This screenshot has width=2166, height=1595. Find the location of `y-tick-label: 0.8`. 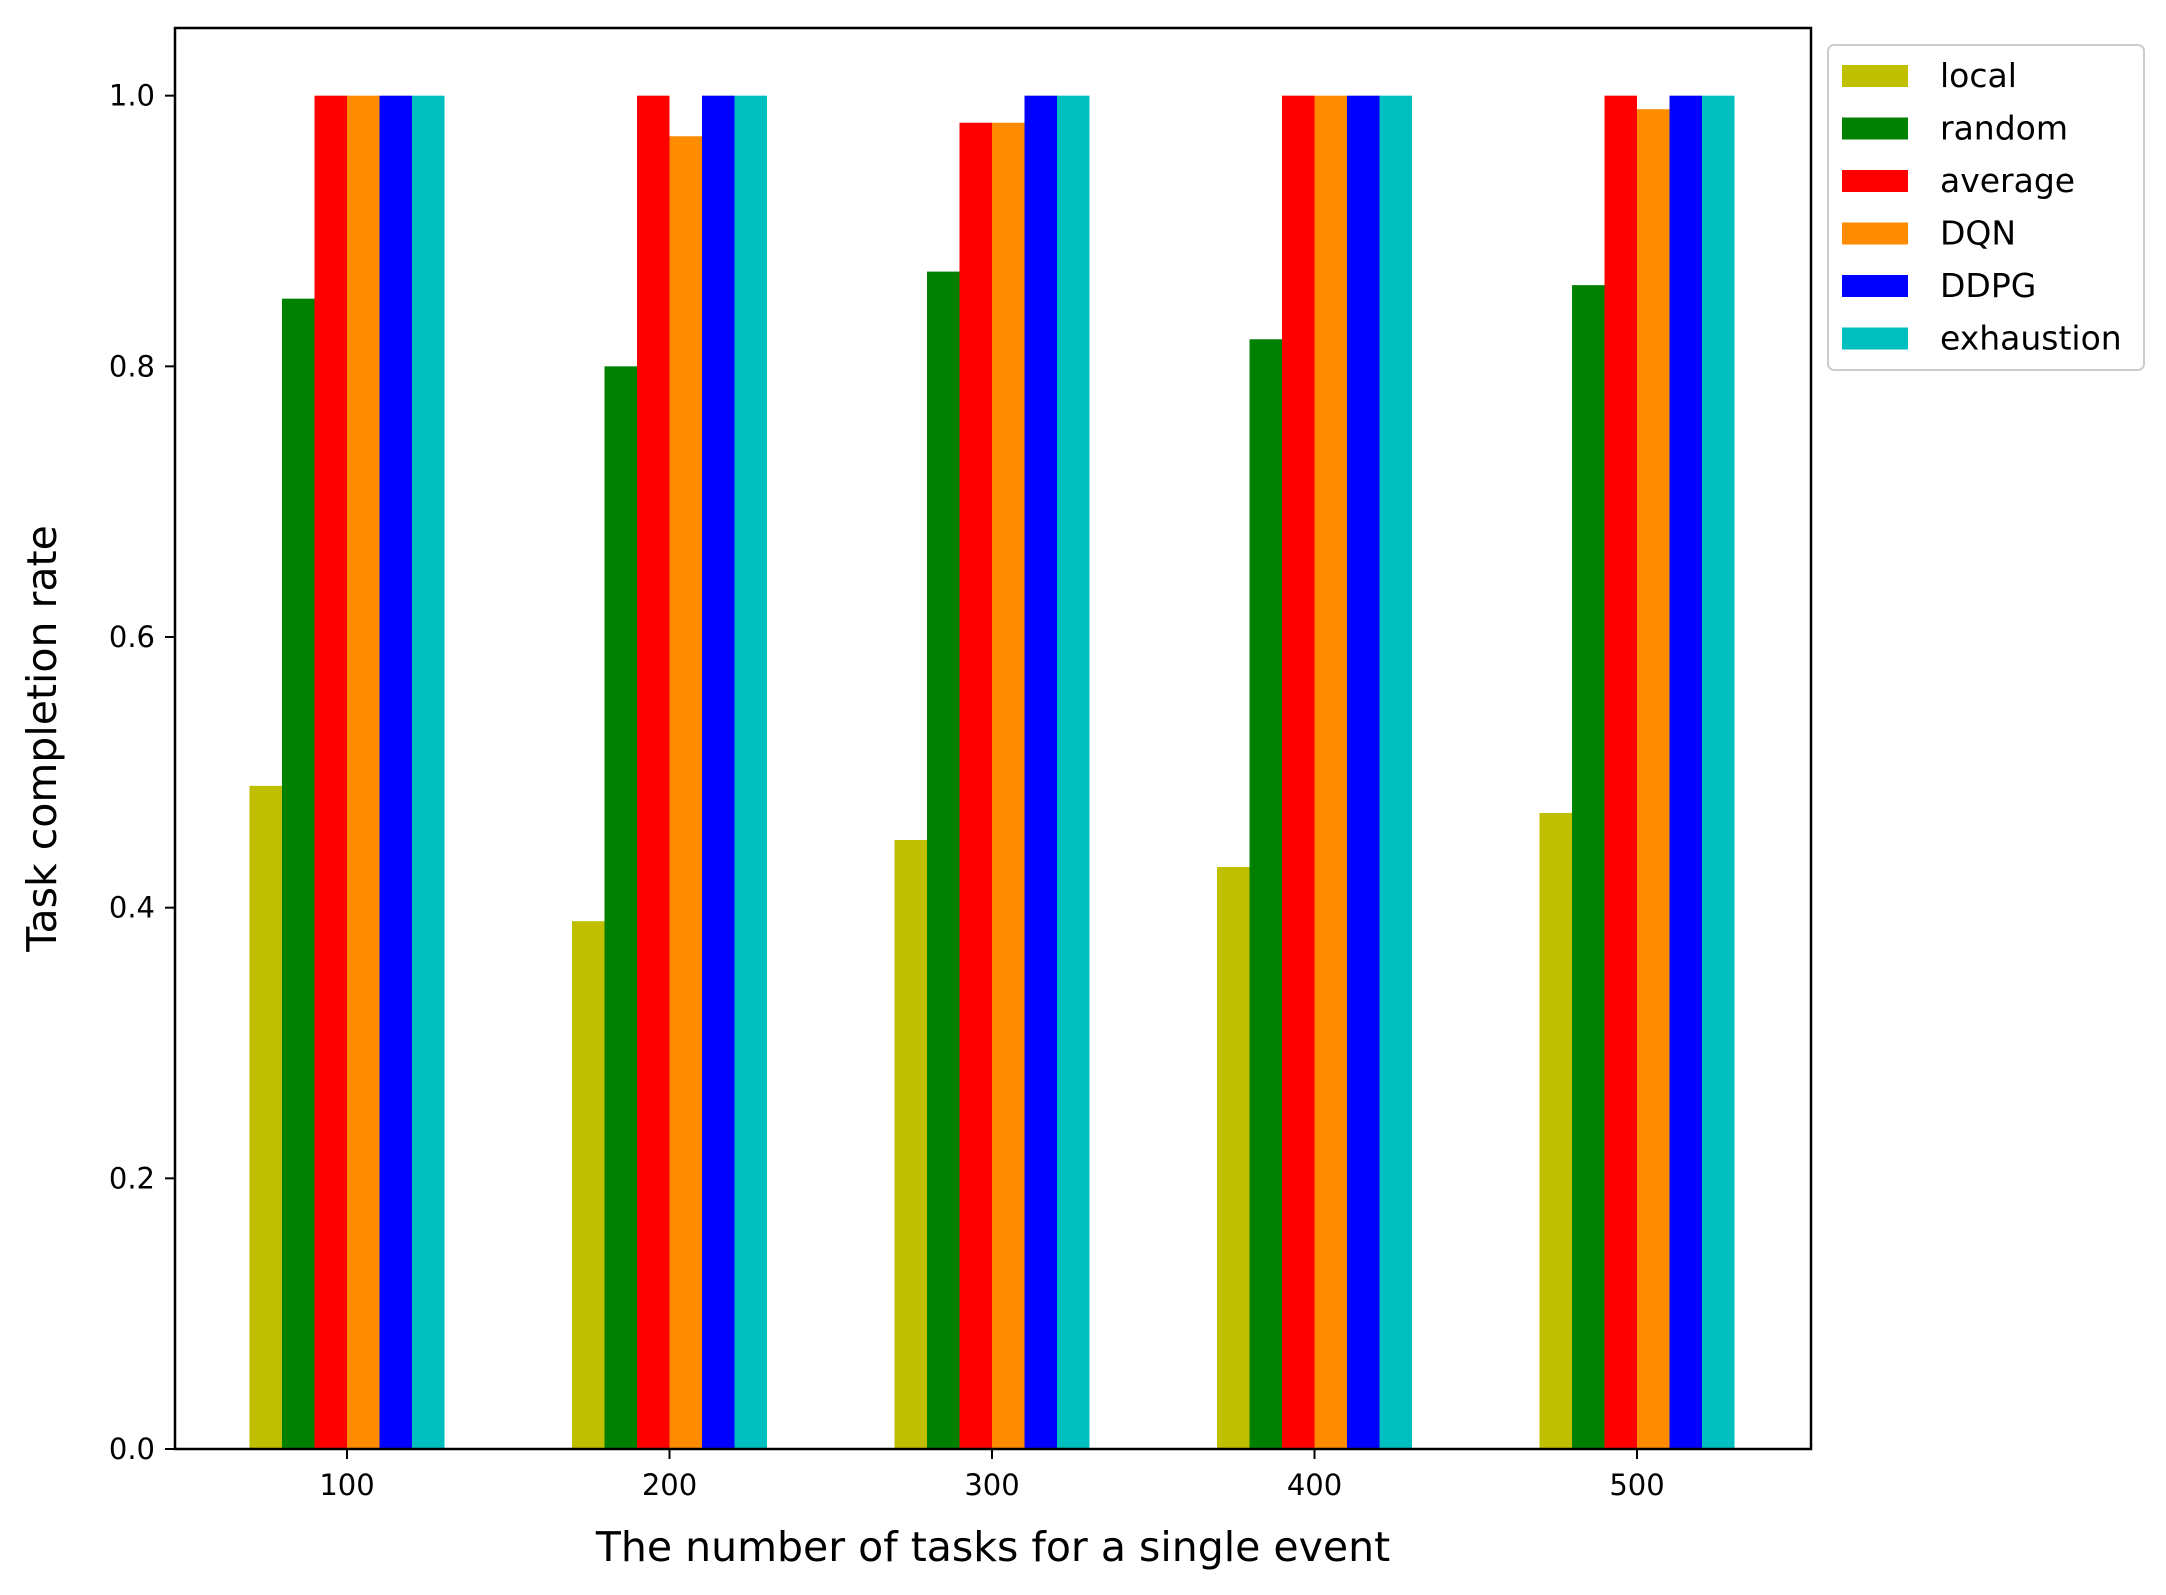

y-tick-label: 0.8 is located at coordinates (132, 366).